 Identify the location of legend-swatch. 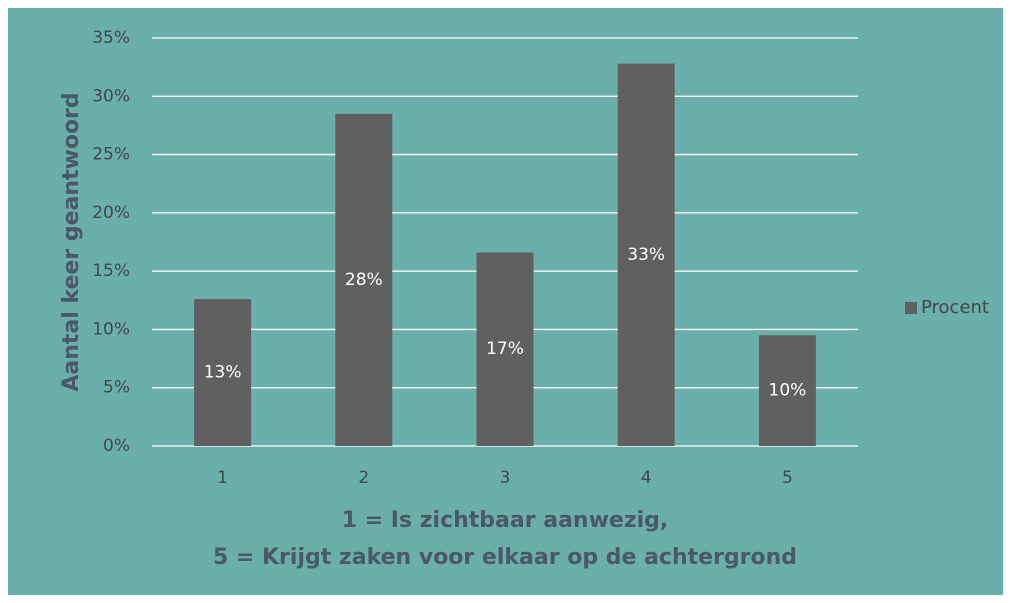
(911, 308).